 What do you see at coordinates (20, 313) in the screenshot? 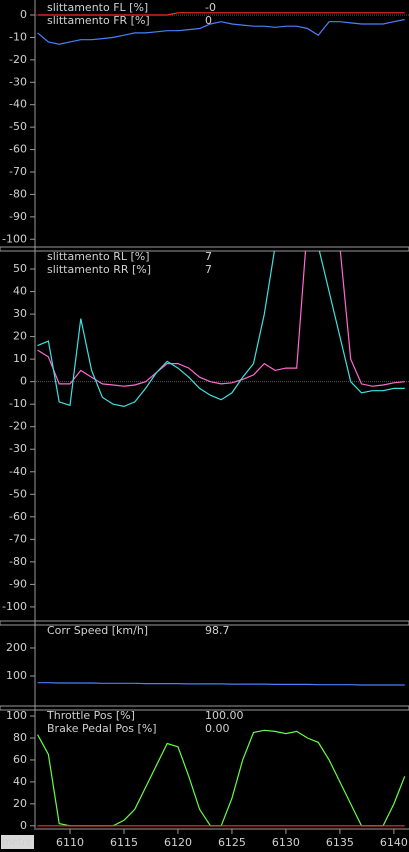
I see `y-tick-label: 30` at bounding box center [20, 313].